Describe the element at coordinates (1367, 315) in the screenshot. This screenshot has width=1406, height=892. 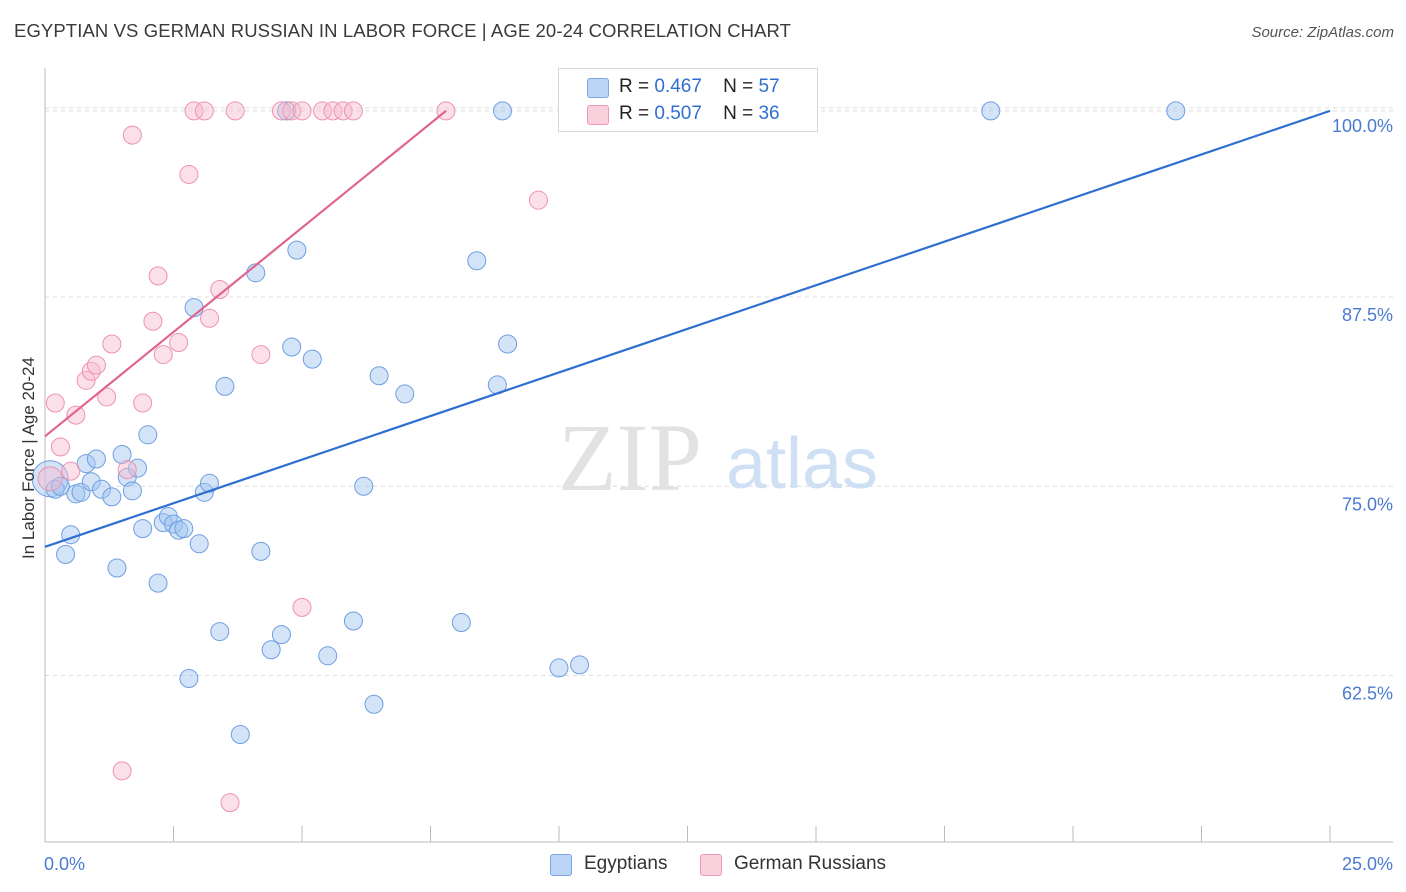
I see `y-tick-label: 87.5%` at that location.